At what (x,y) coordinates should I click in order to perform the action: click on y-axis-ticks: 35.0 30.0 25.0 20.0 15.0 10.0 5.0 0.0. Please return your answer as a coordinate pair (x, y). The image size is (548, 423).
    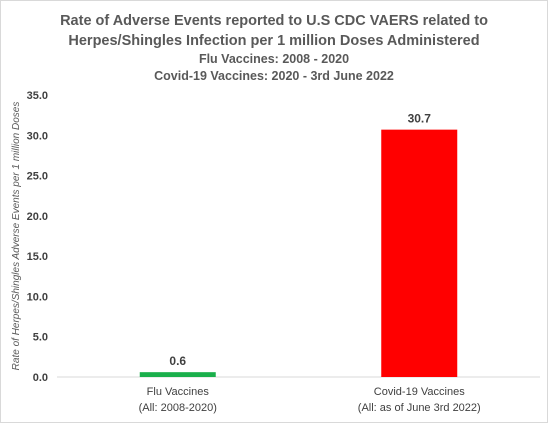
    Looking at the image, I should click on (37, 237).